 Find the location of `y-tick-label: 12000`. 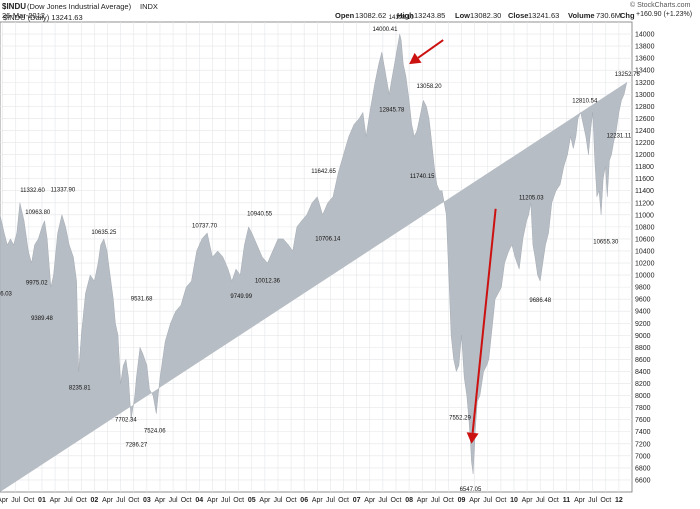

y-tick-label: 12000 is located at coordinates (645, 155).